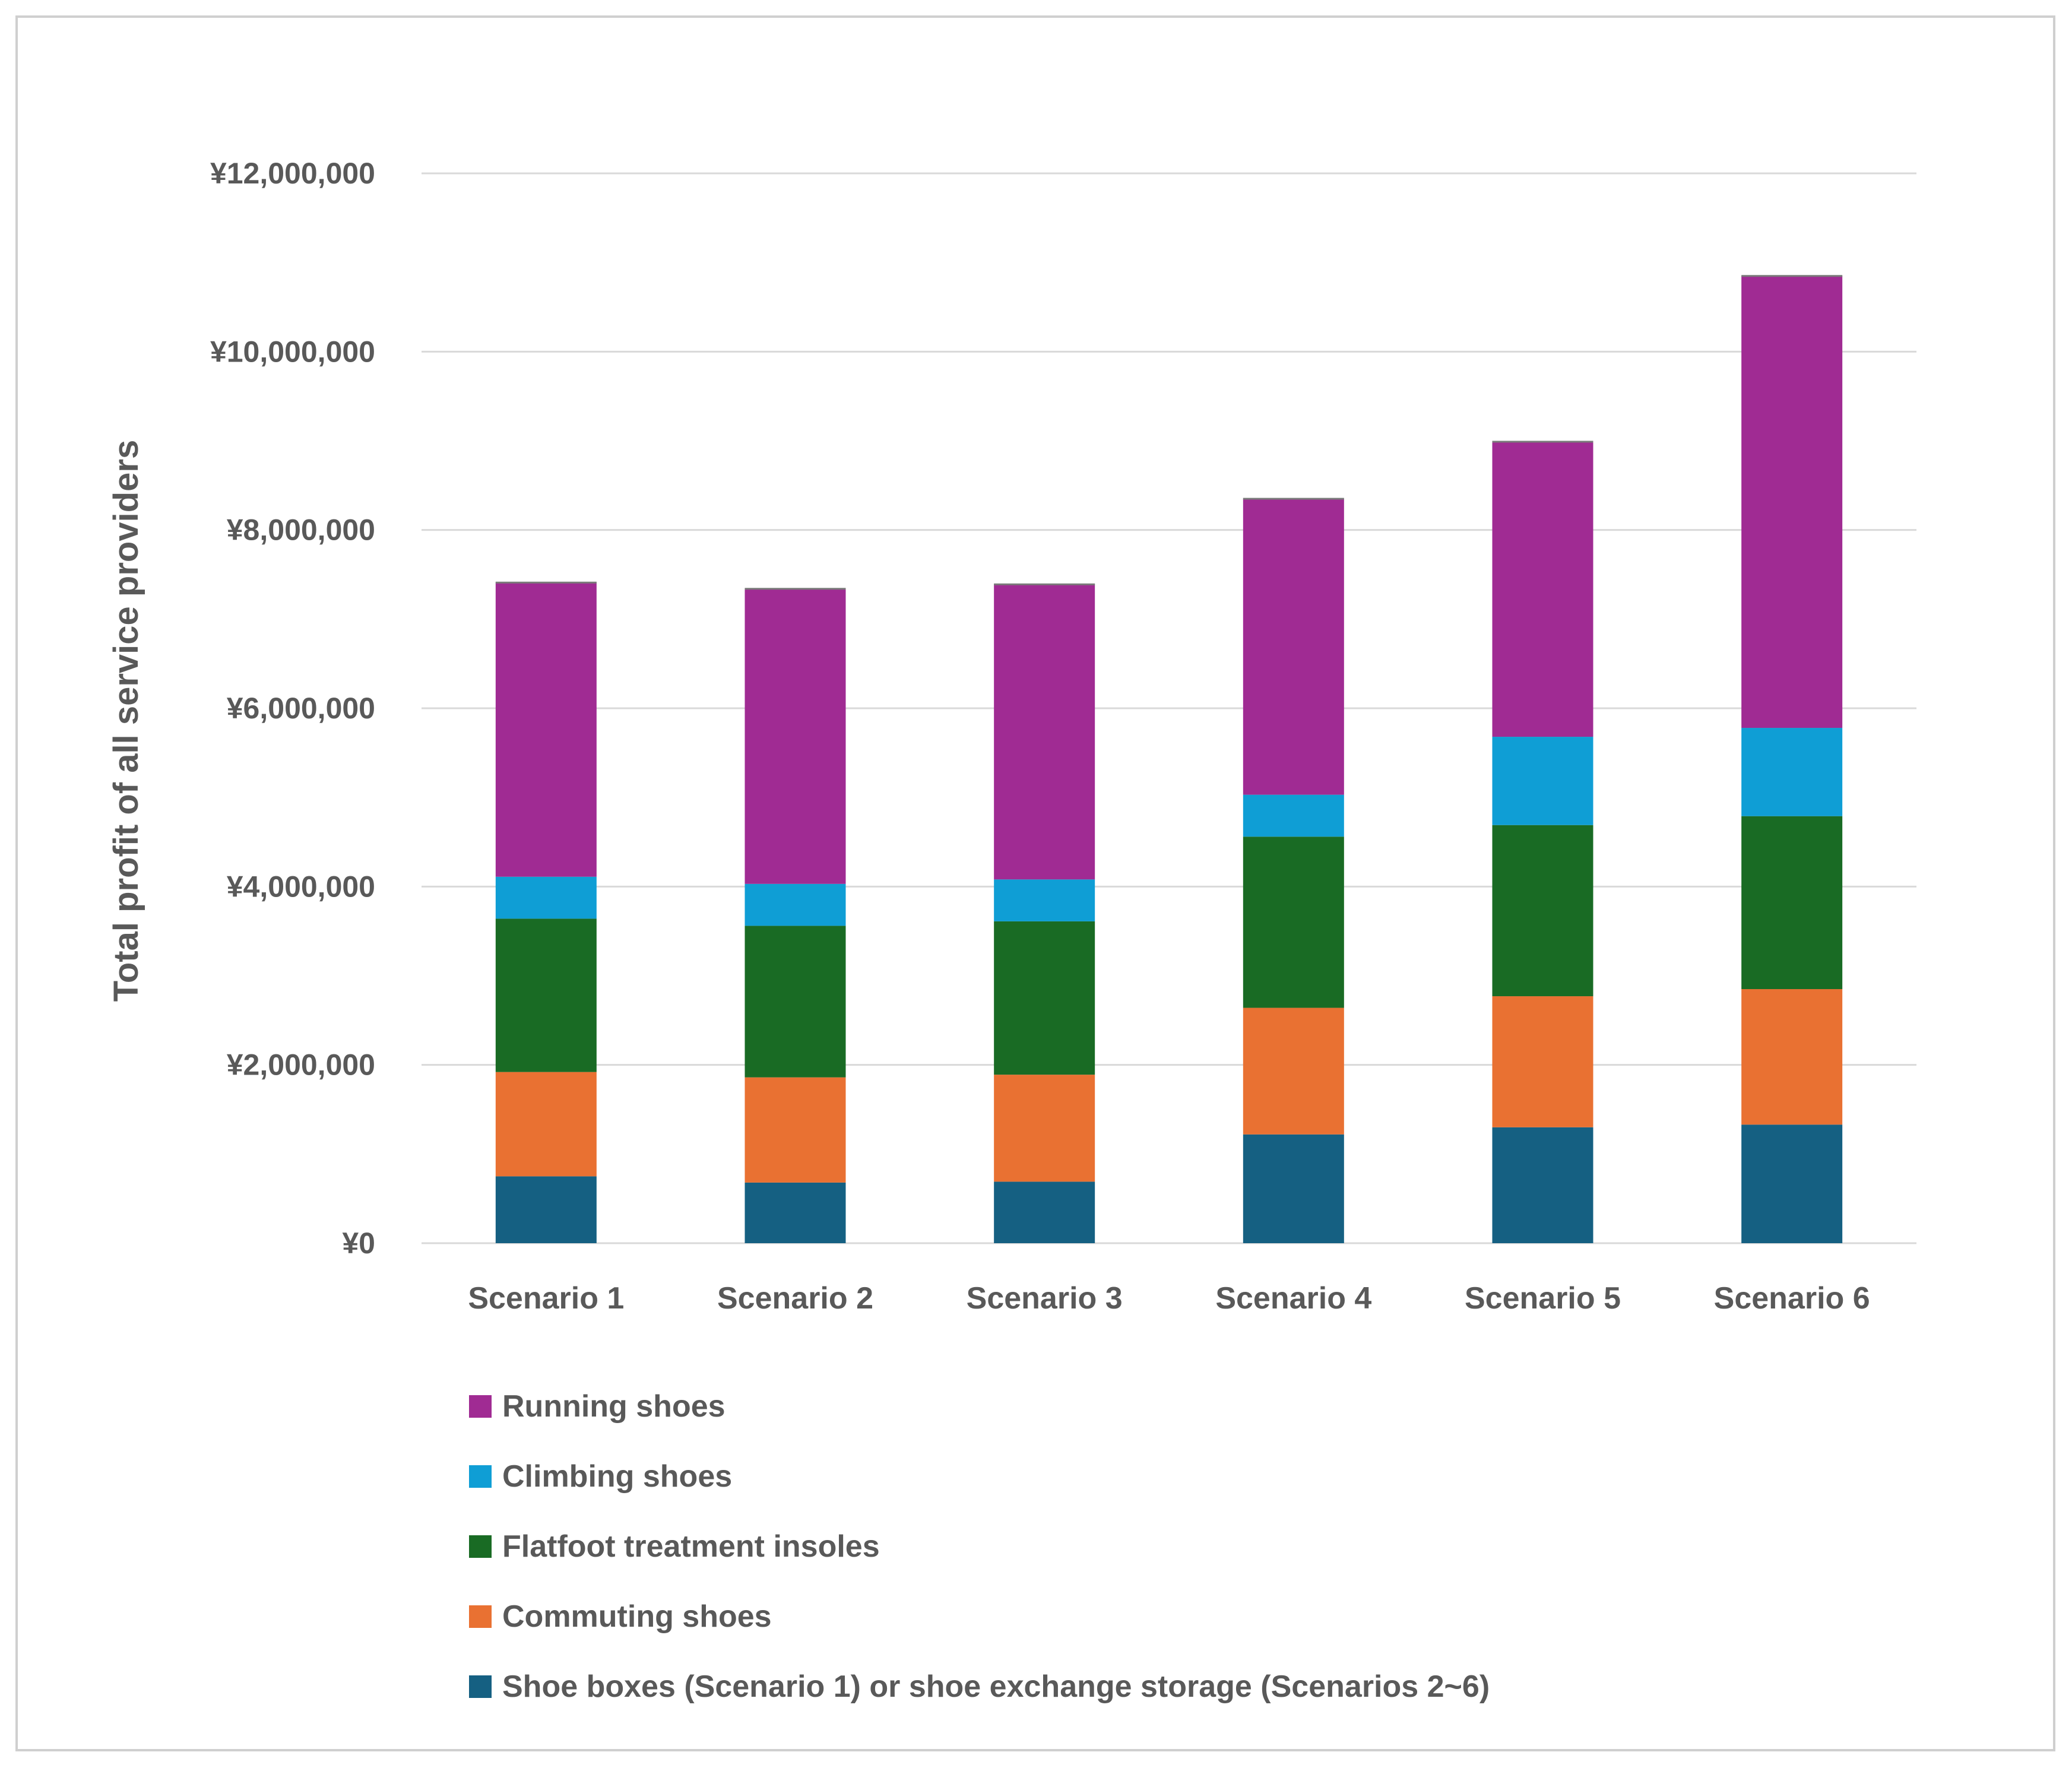  I want to click on y-axis-title: Total profit of all service providers, so click(126, 721).